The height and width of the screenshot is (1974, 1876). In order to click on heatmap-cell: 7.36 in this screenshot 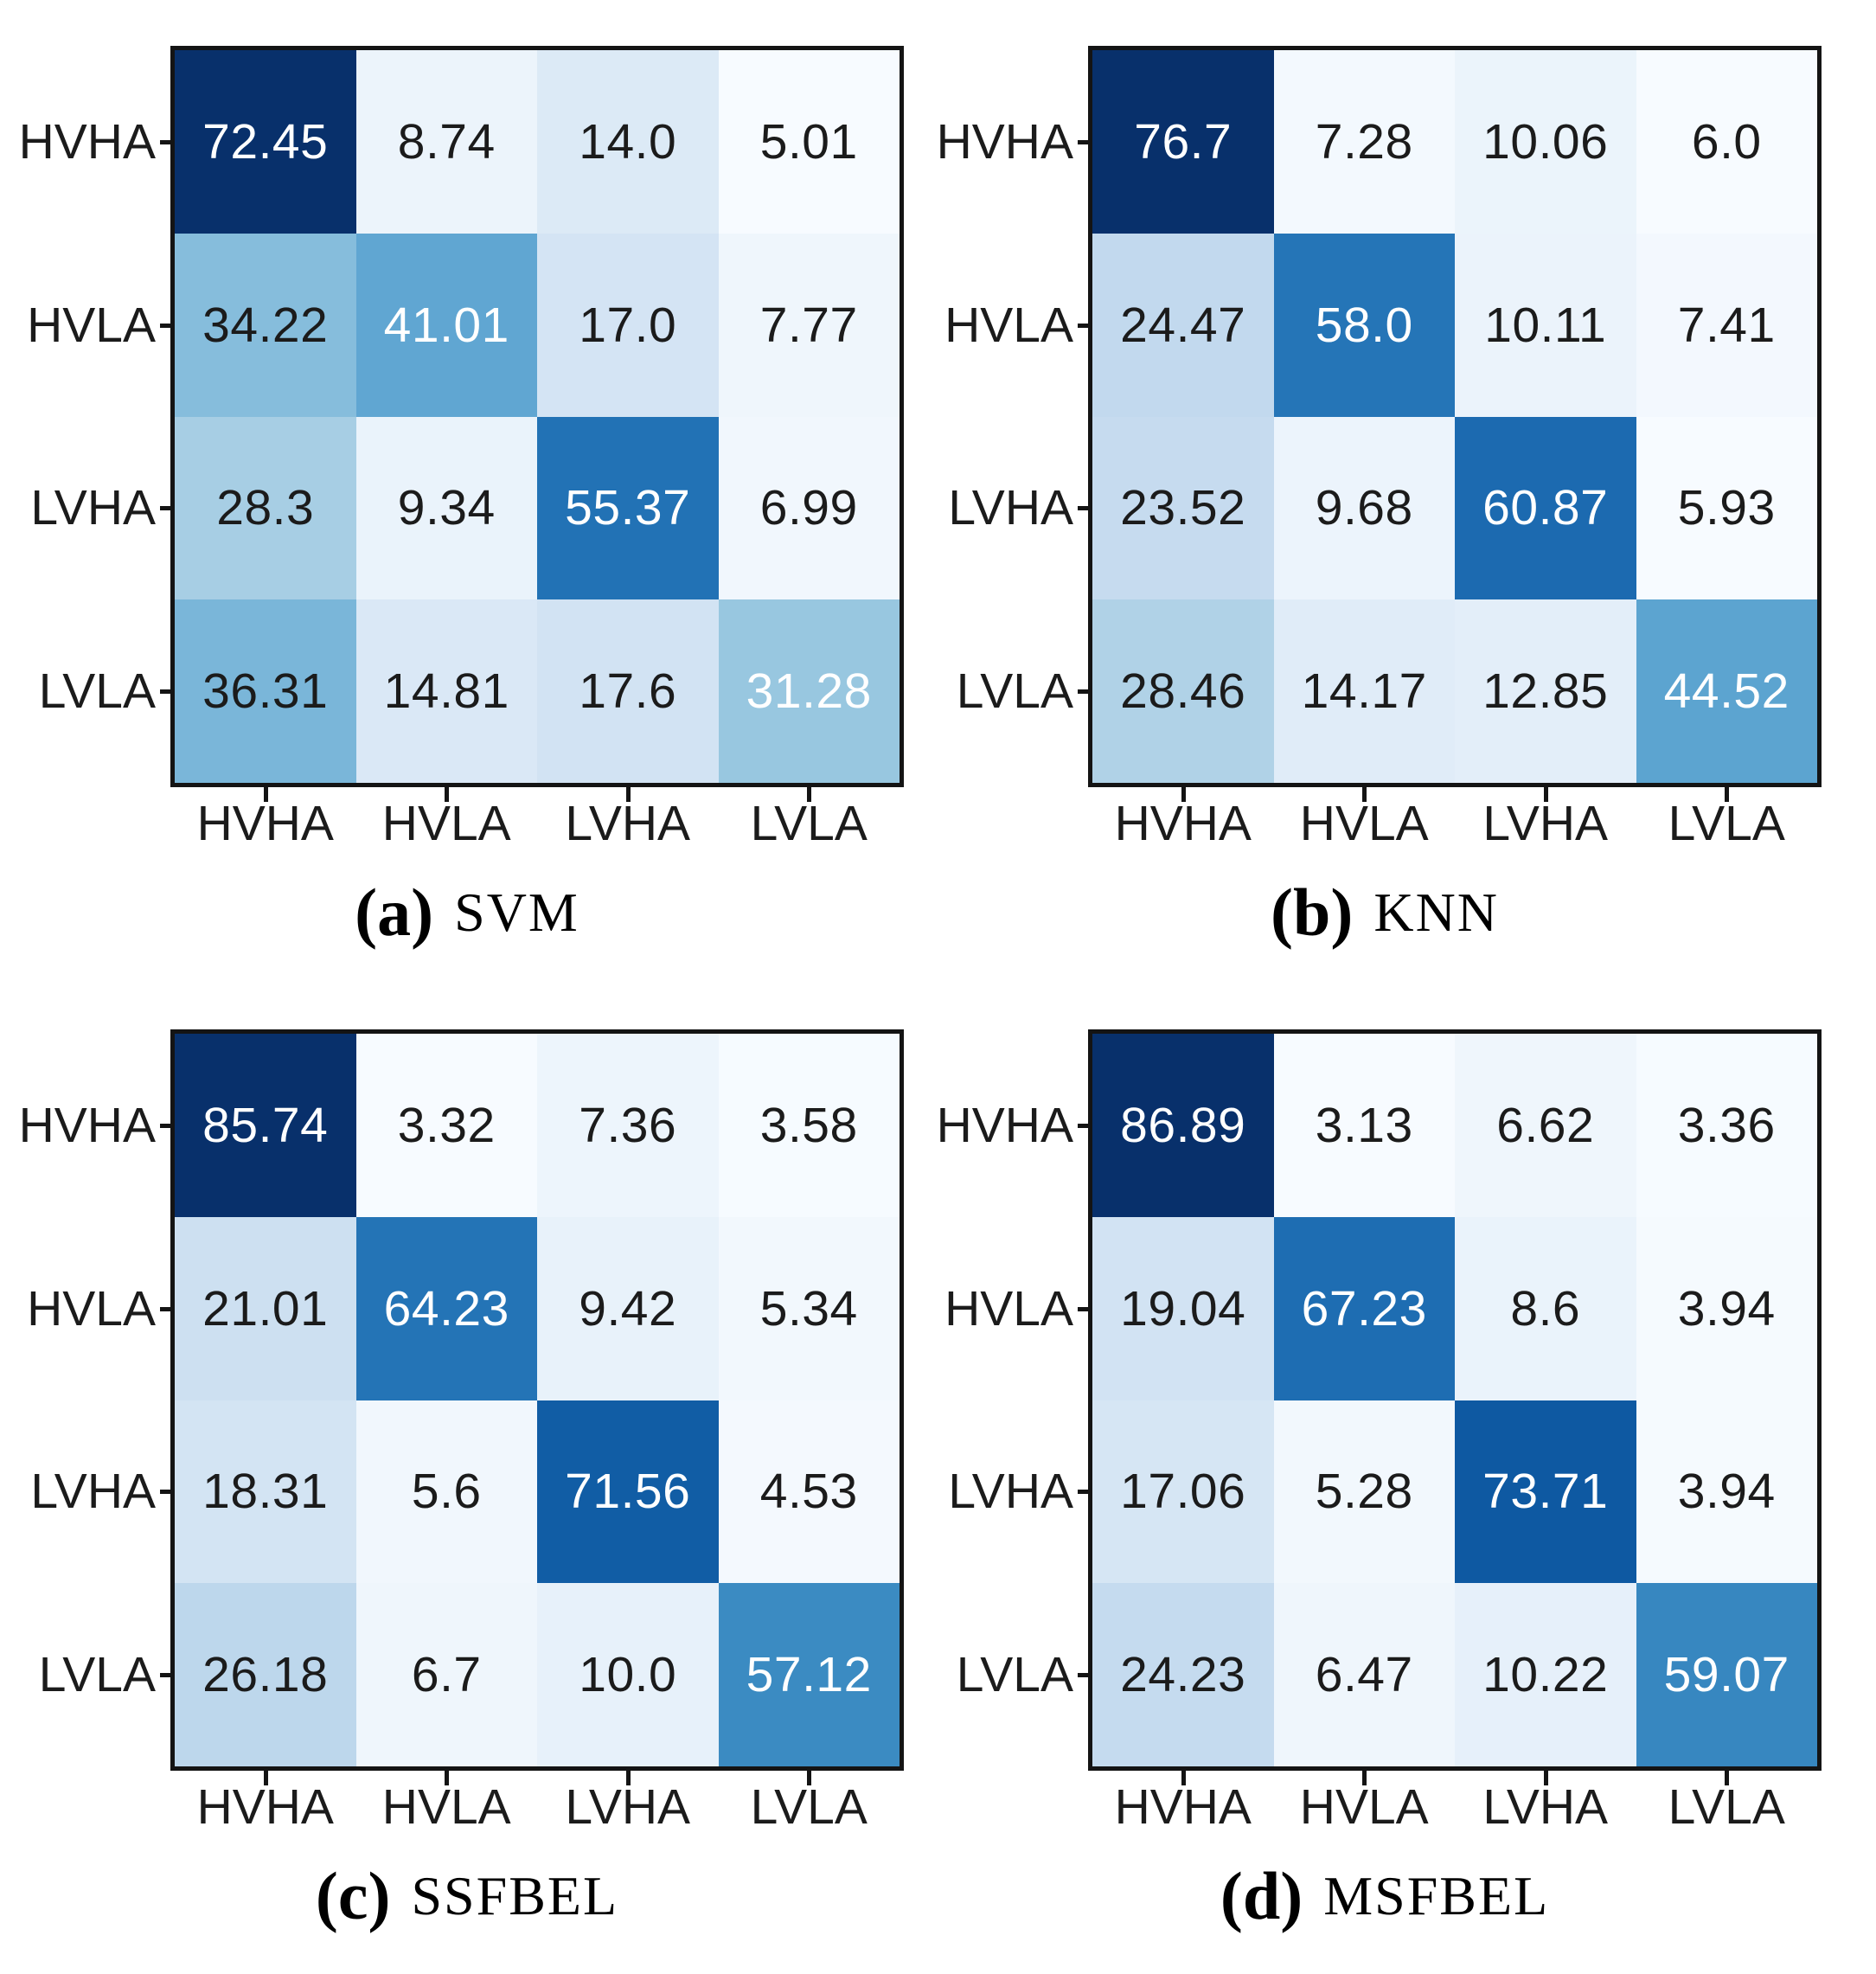, I will do `click(628, 1125)`.